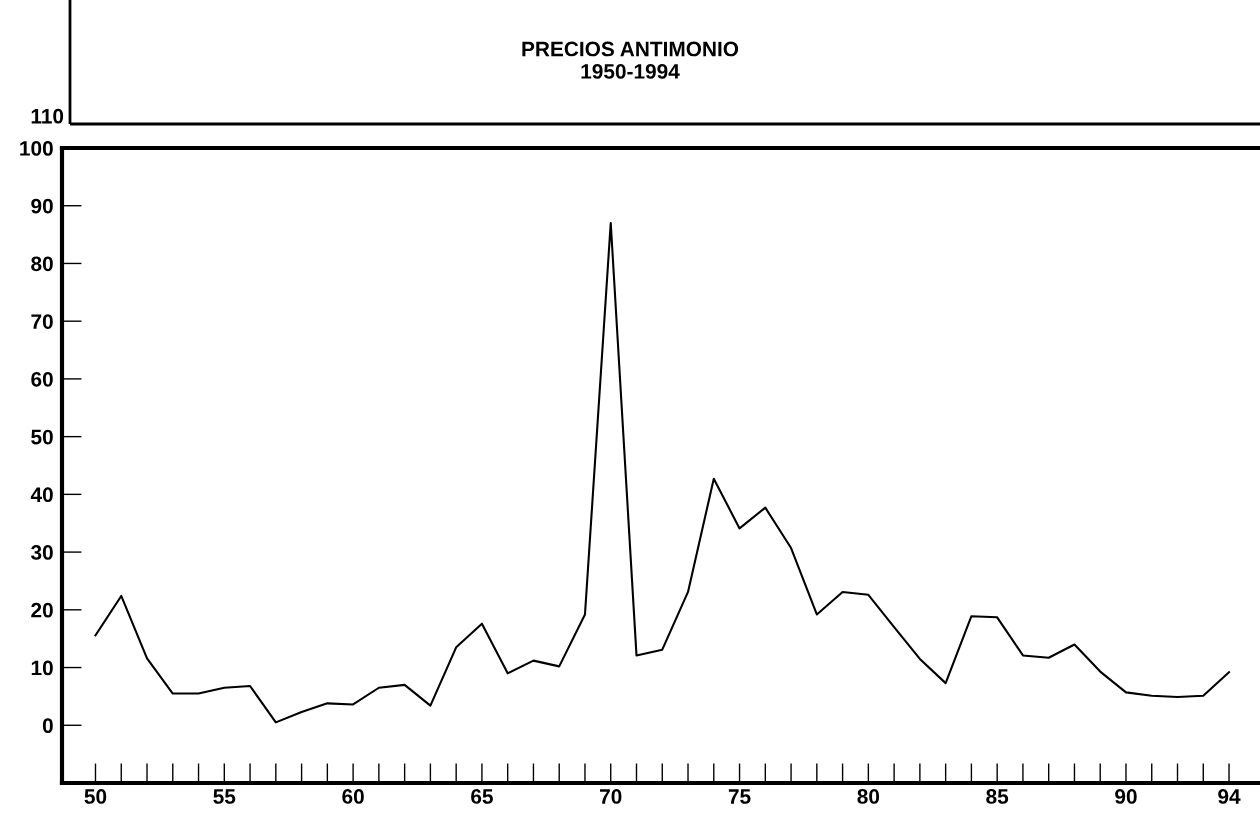 The width and height of the screenshot is (1260, 840). What do you see at coordinates (997, 796) in the screenshot?
I see `x-tick-label: 85` at bounding box center [997, 796].